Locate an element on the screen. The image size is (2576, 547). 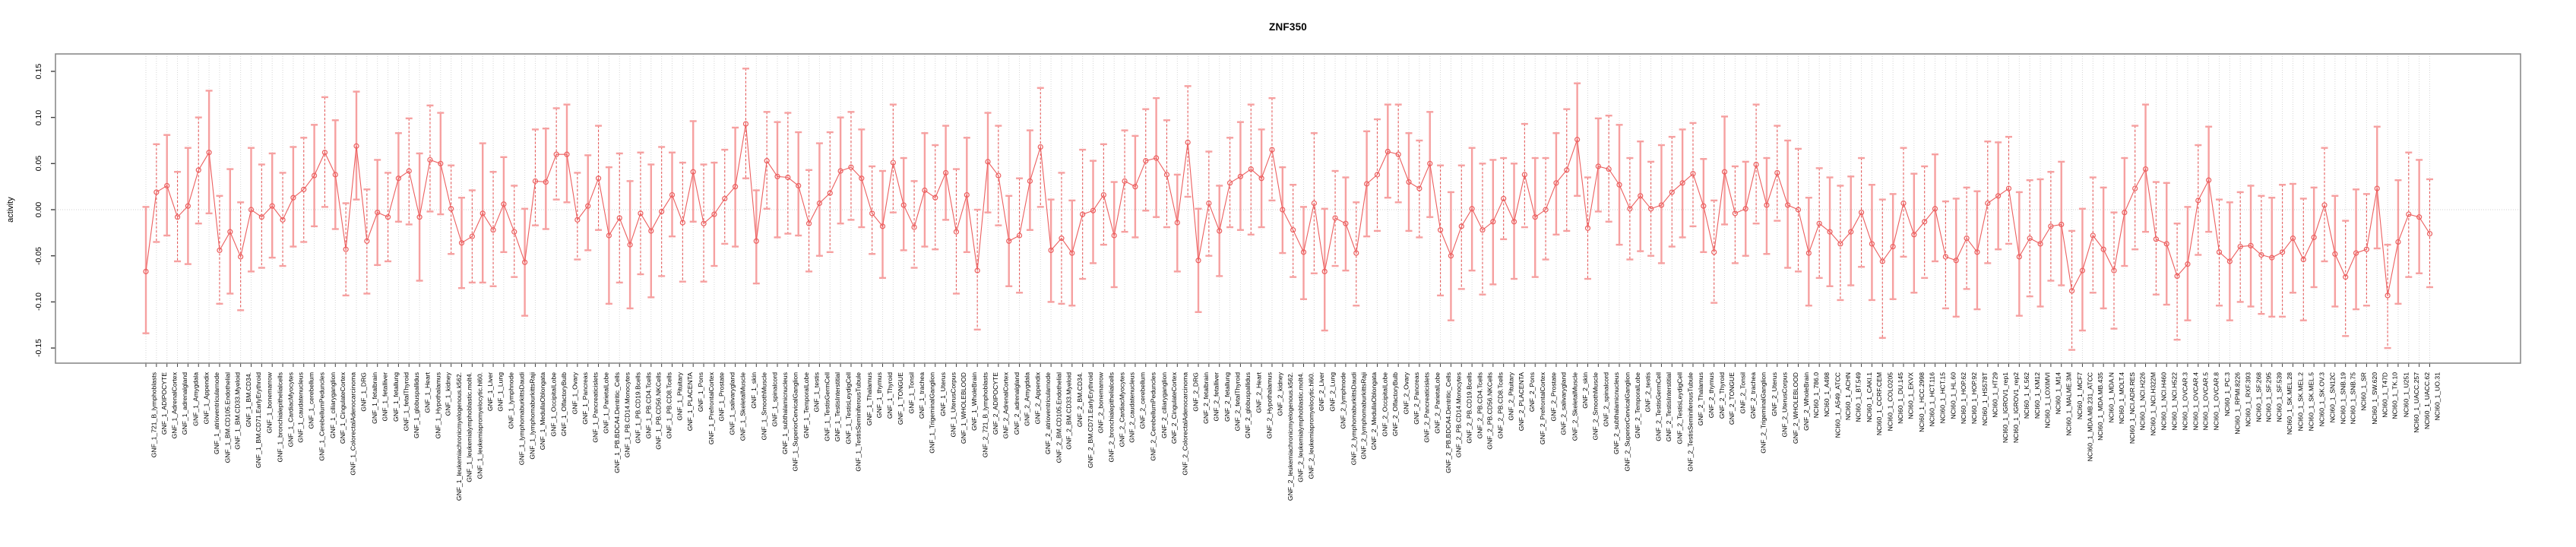
x-tick-label: GNF_2_salivarygland is located at coordinates (1564, 403).